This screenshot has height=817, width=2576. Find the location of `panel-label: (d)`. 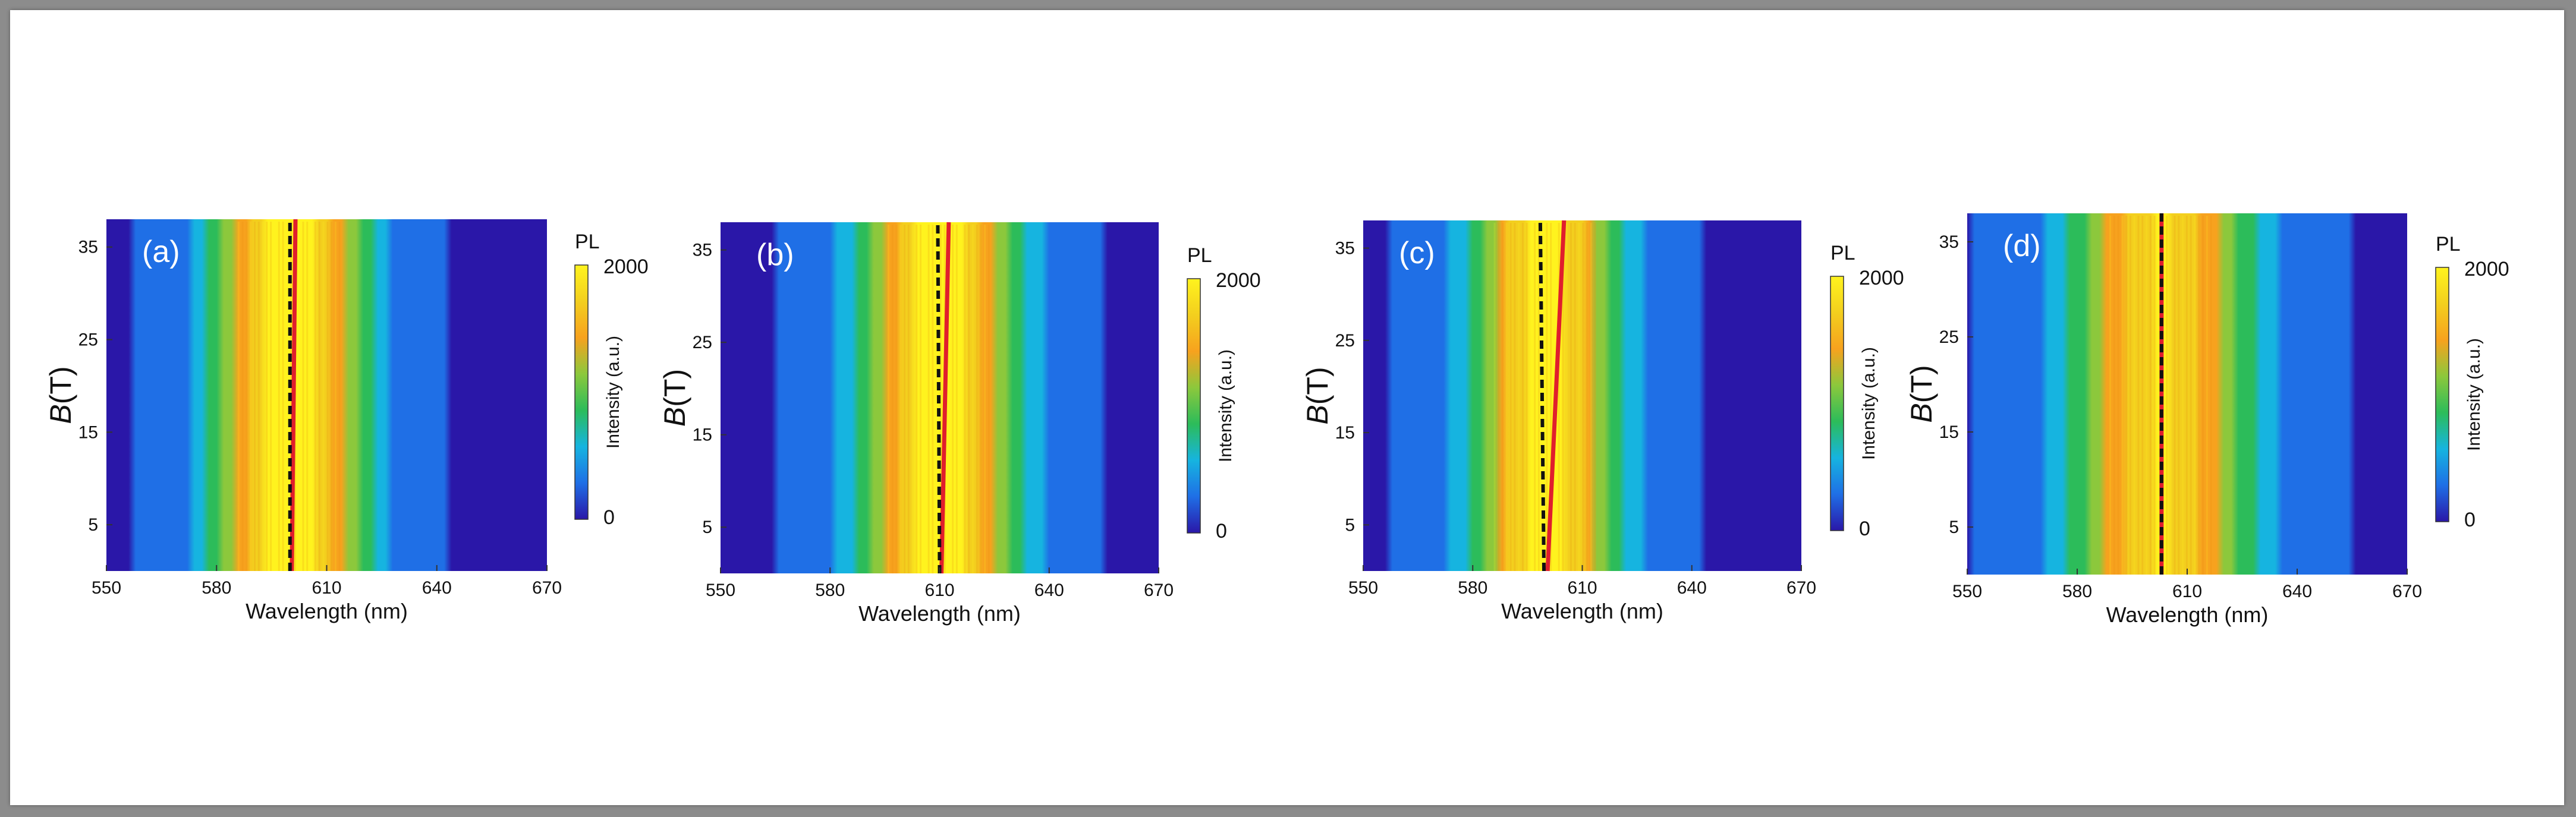

panel-label: (d) is located at coordinates (2022, 246).